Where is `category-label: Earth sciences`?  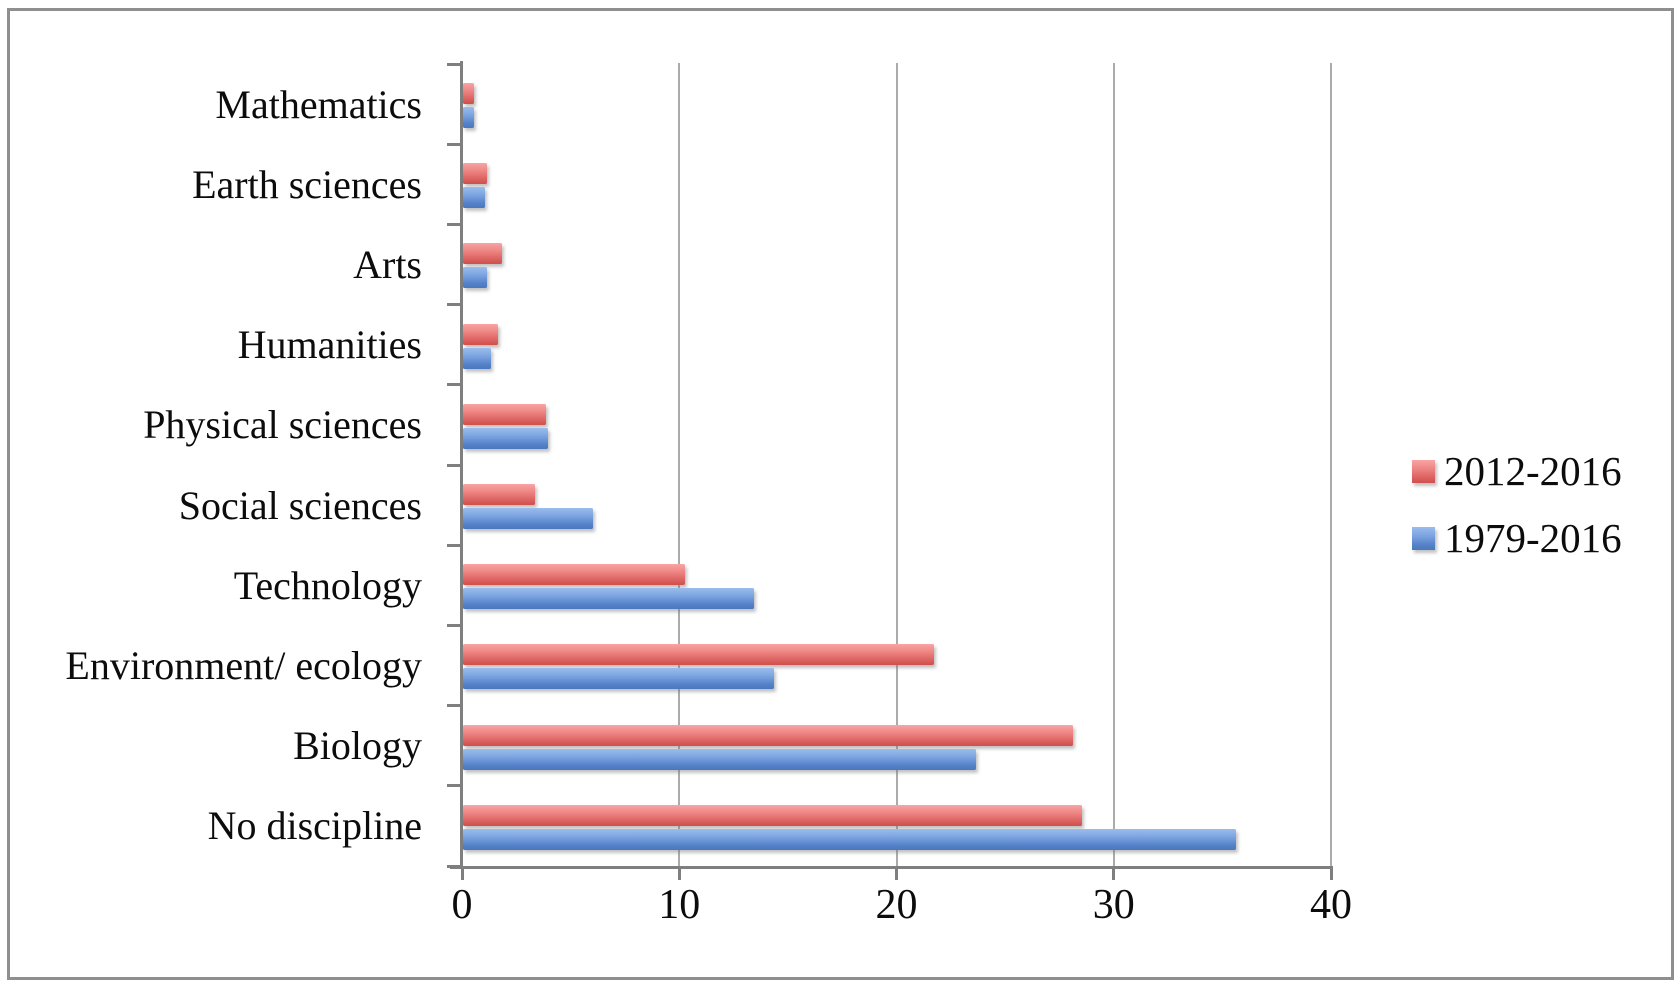
category-label: Earth sciences is located at coordinates (307, 184).